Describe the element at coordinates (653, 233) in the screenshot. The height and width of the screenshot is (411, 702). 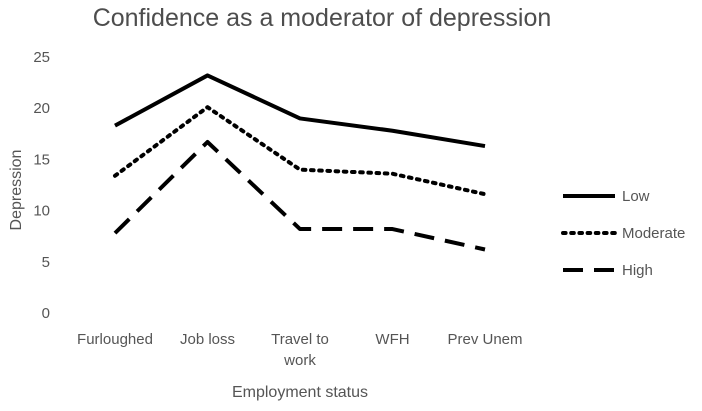
I see `legend-label-moderate: Moderate` at that location.